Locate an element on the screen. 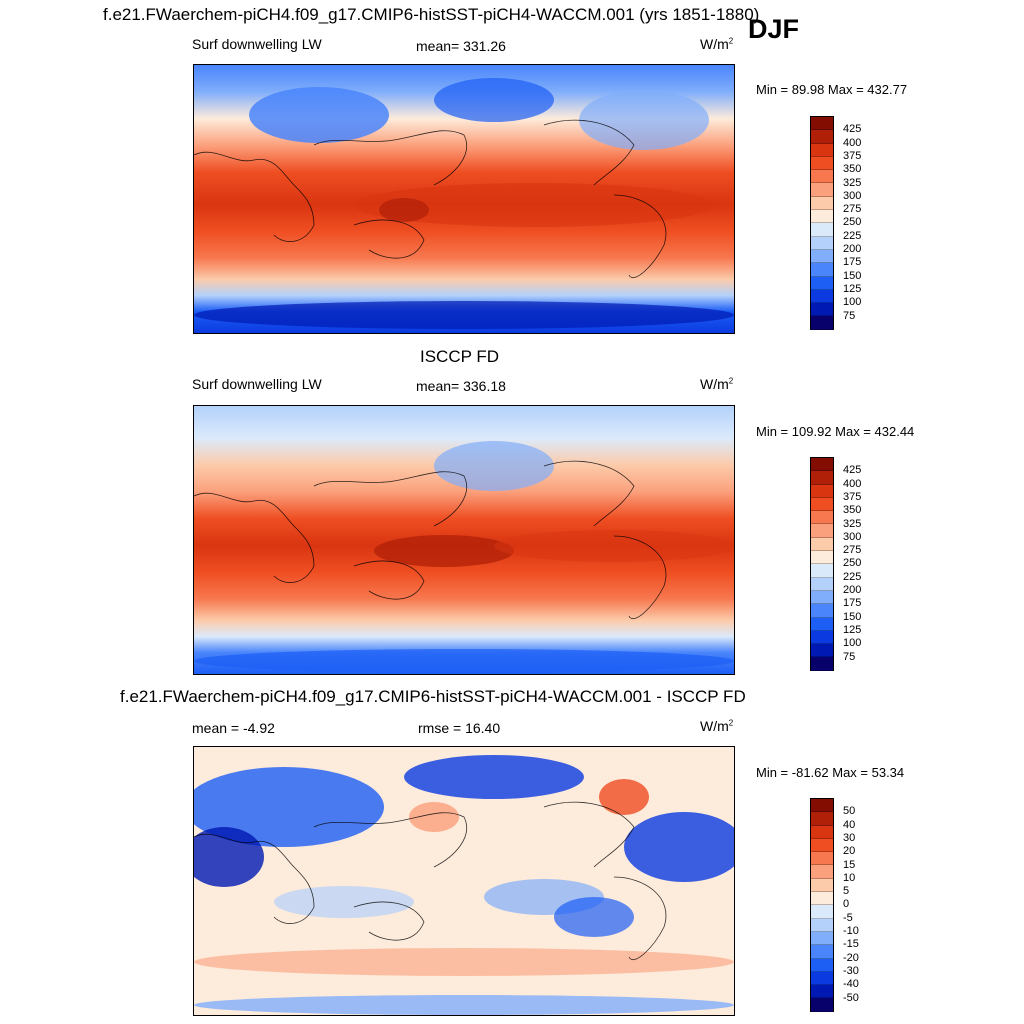  colorbar-tick-label: 0 is located at coordinates (846, 904).